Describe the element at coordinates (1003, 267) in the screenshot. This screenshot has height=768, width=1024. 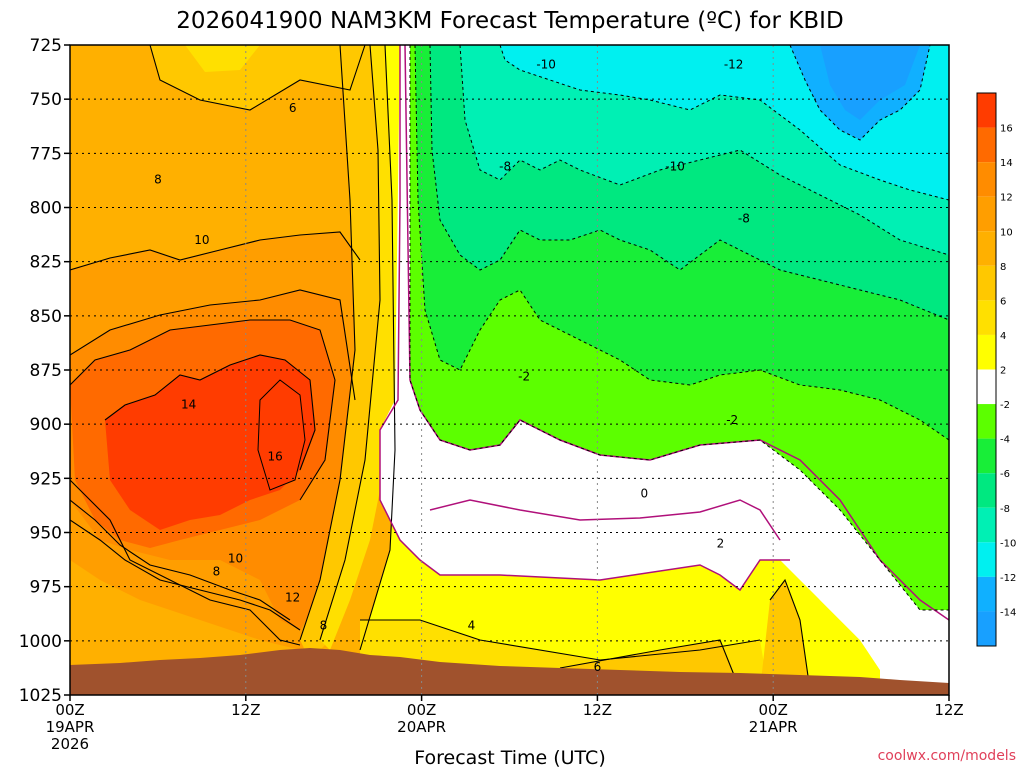
I see `colorbar-label: 8` at that location.